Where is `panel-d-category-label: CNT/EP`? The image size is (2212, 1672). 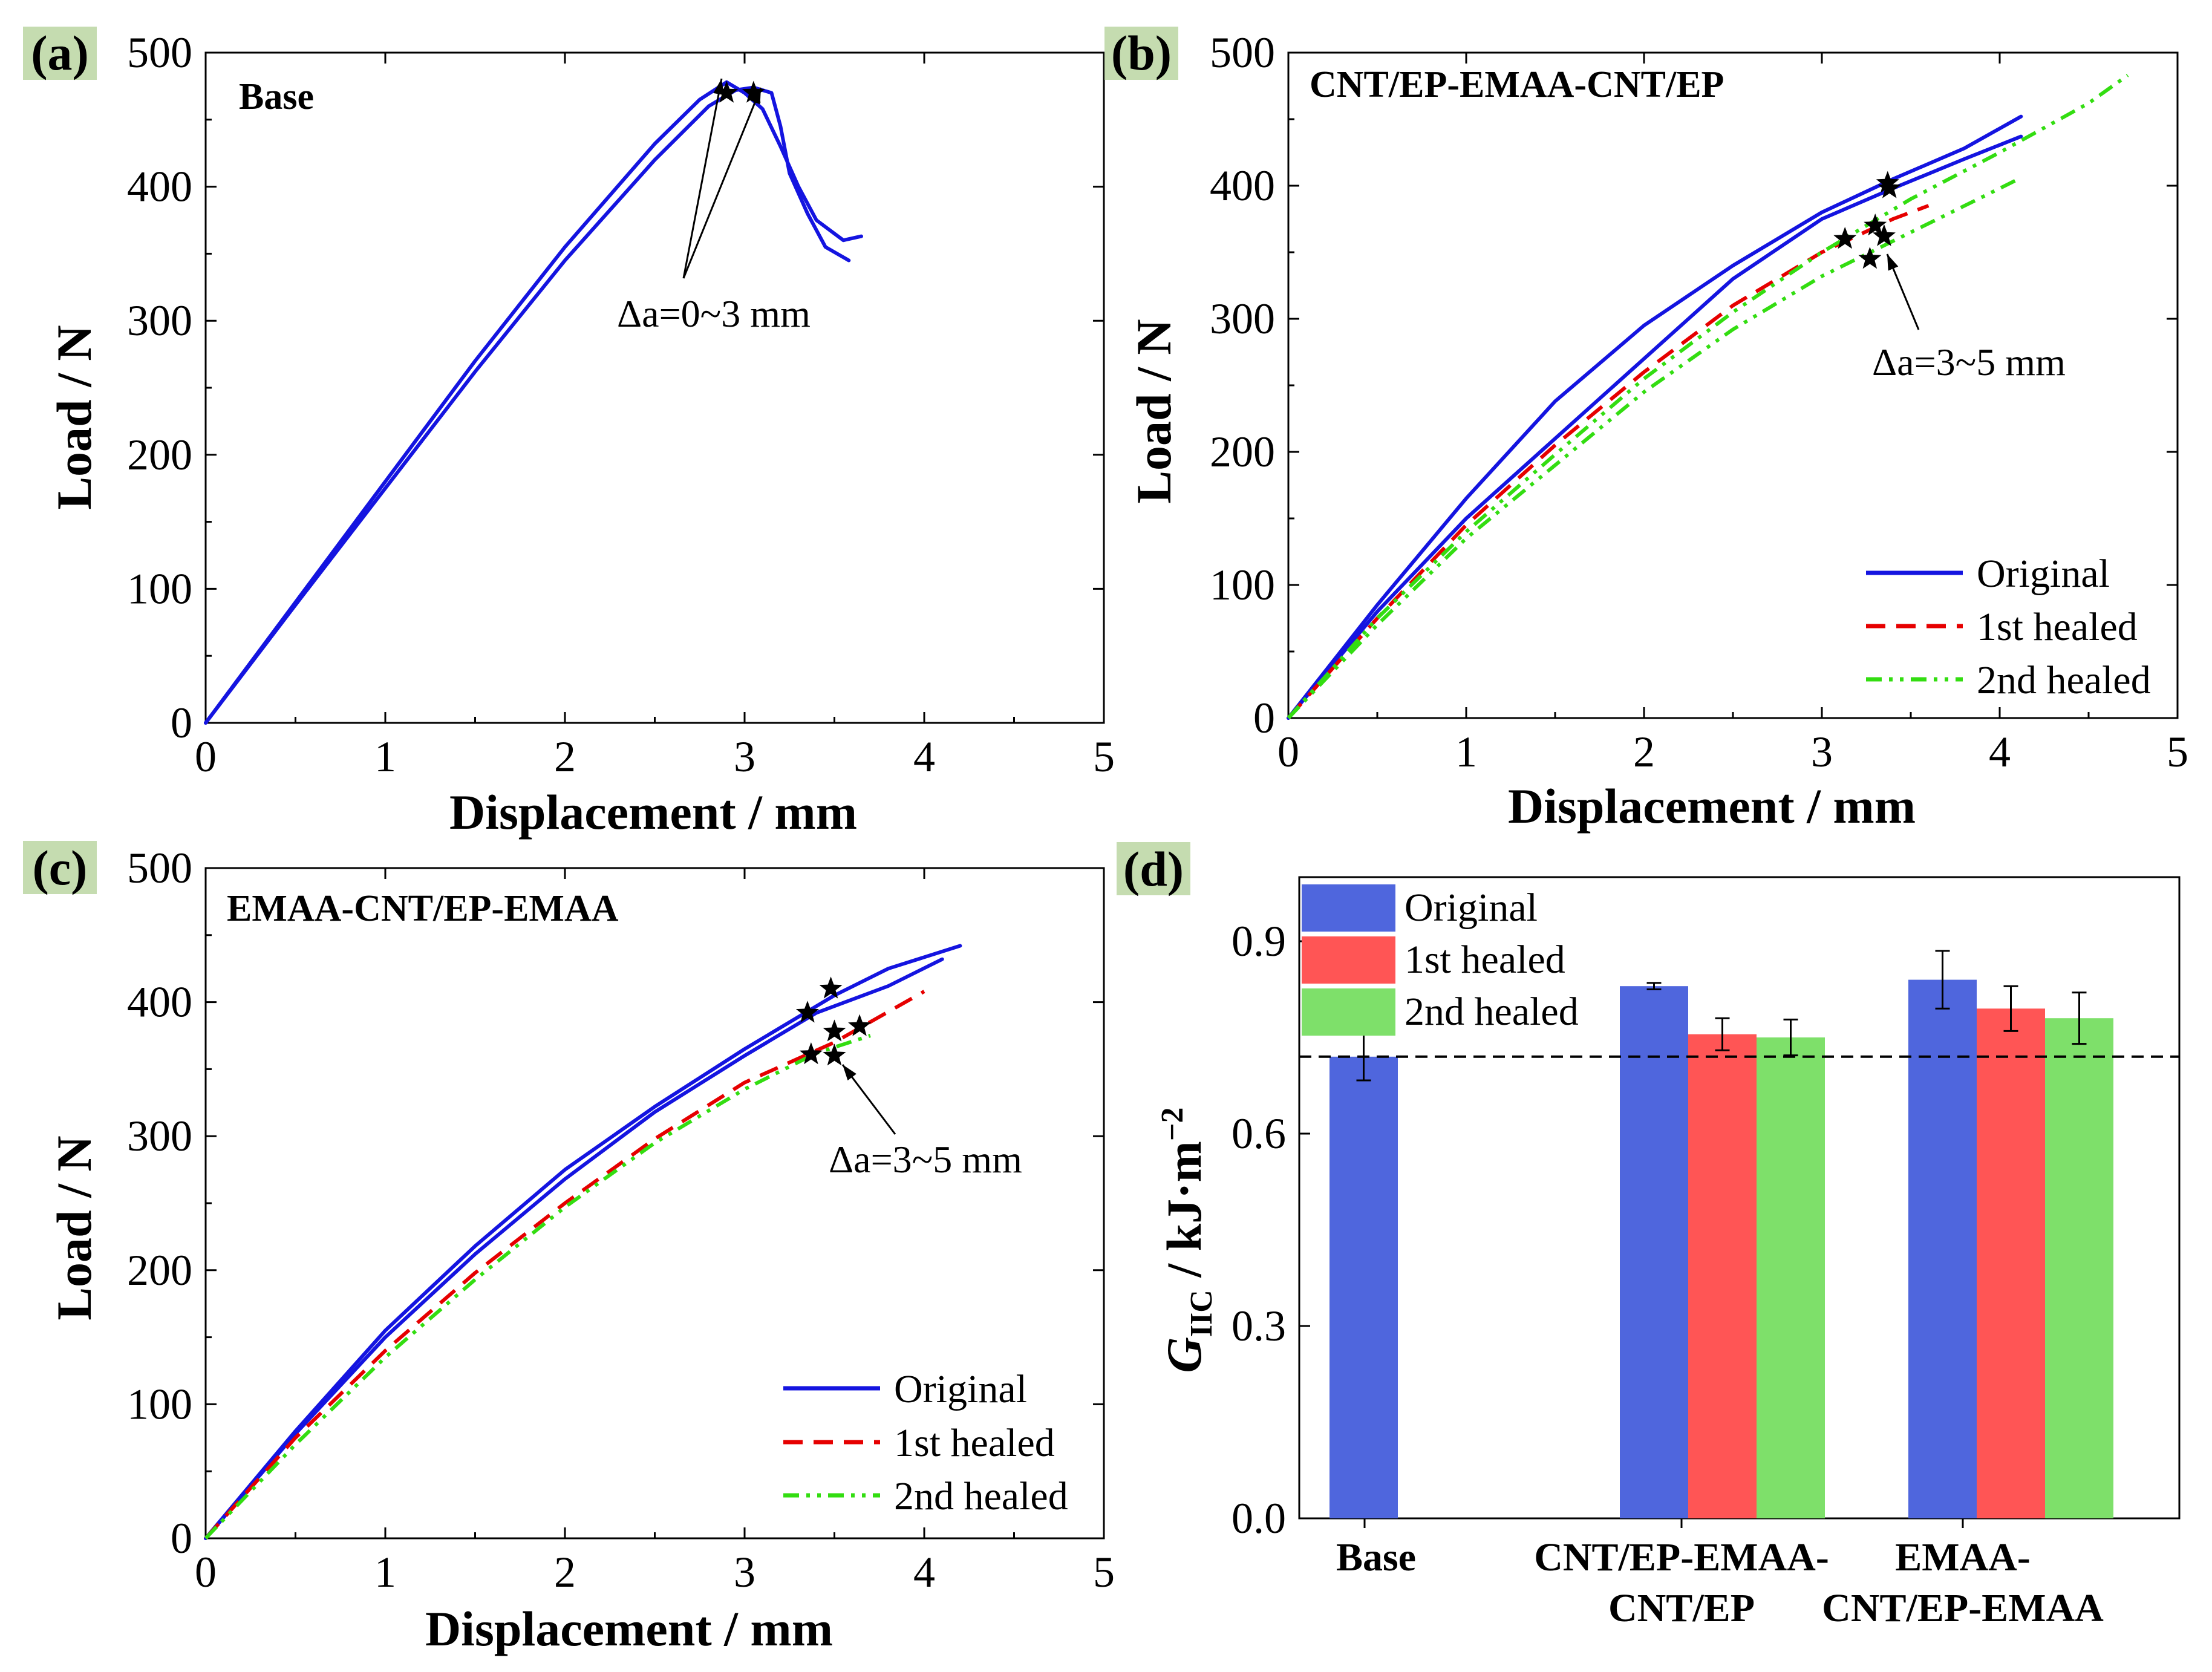 panel-d-category-label: CNT/EP is located at coordinates (1681, 1608).